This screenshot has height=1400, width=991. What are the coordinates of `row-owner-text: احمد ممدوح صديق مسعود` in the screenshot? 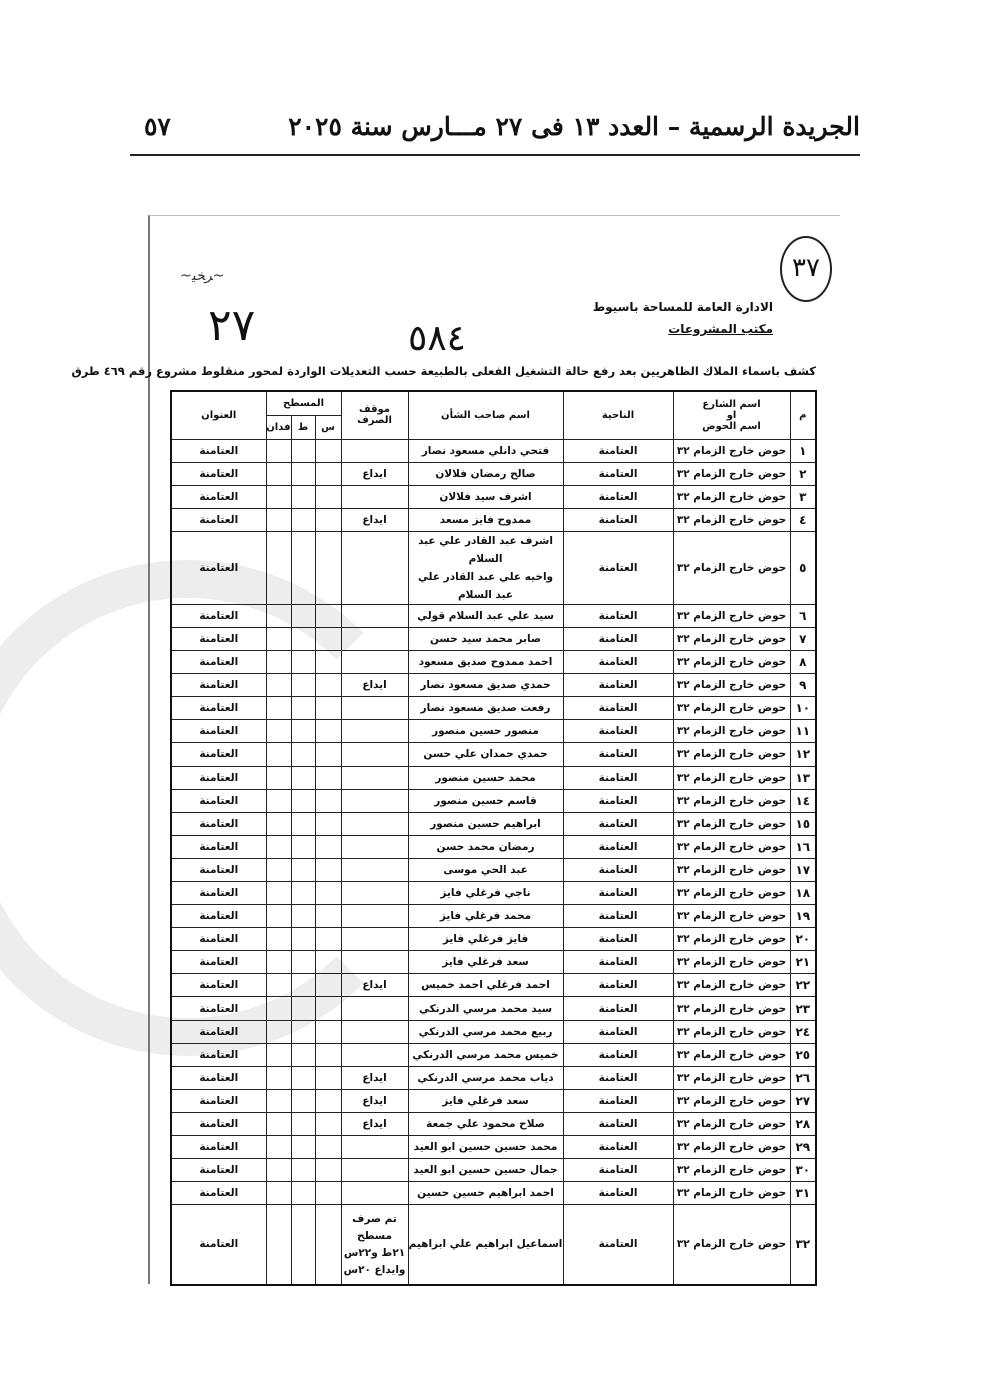 It's located at (485, 662).